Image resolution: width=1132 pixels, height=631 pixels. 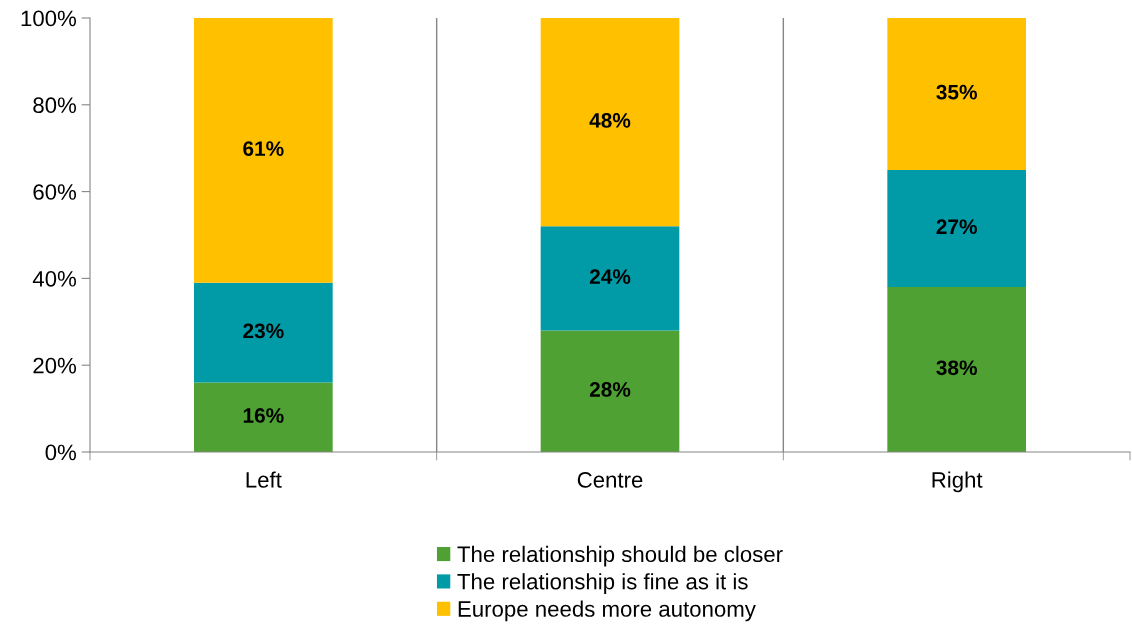 I want to click on x-tick-label: Right, so click(x=957, y=482).